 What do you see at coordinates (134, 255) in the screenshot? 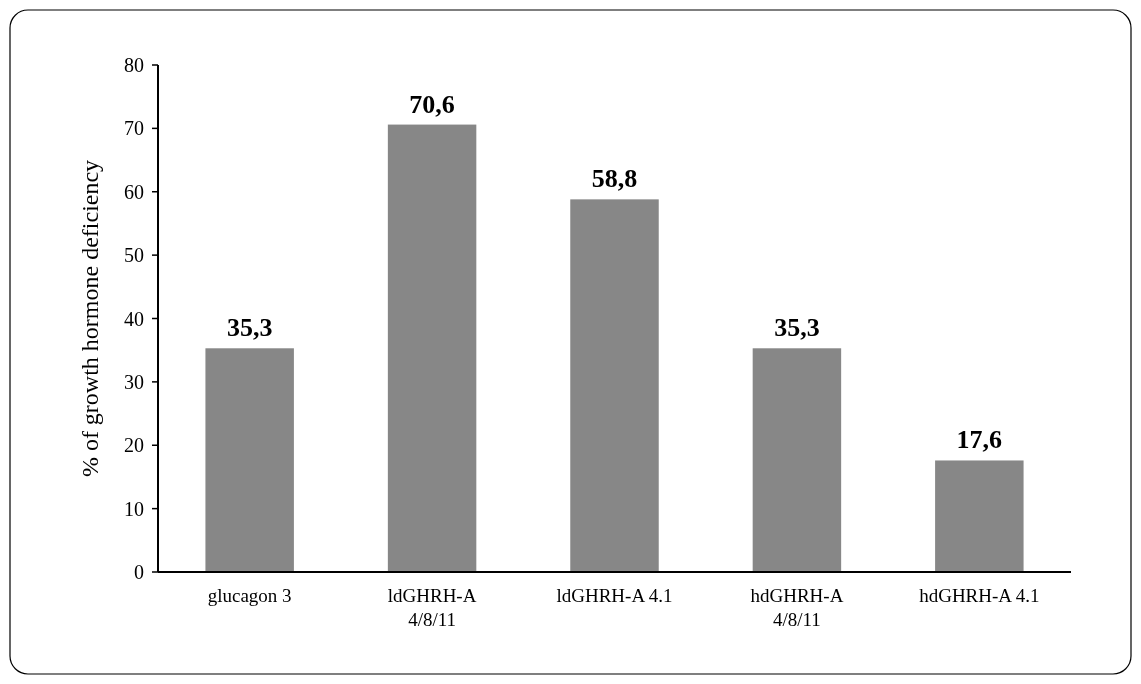
I see `y-tick-label: 50` at bounding box center [134, 255].